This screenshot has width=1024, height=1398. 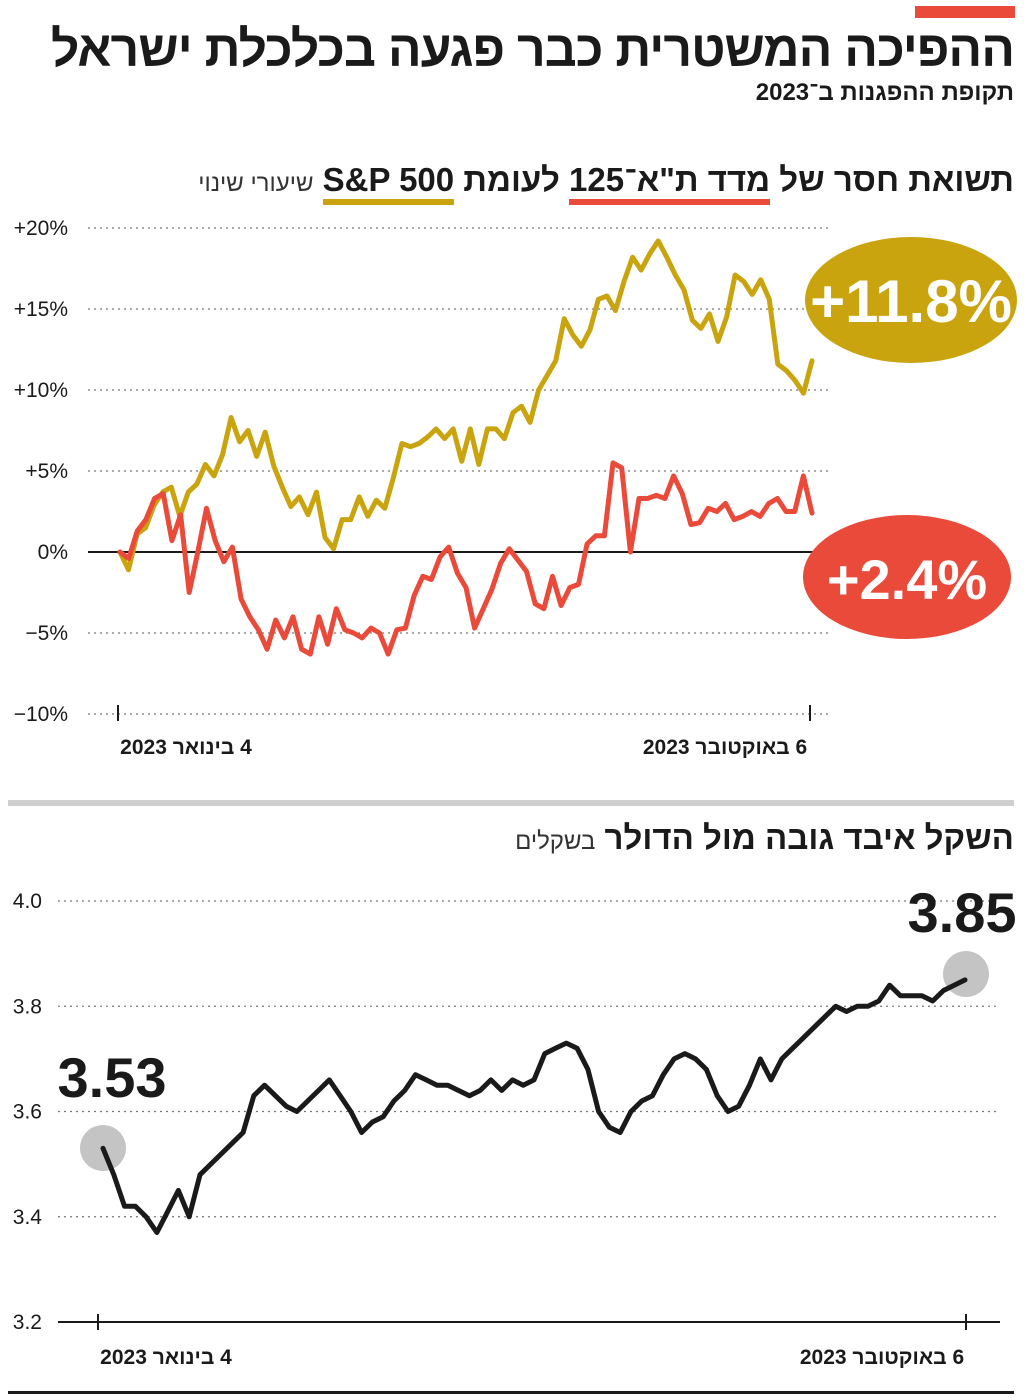 I want to click on y-tick-label: 0%, so click(x=53, y=552).